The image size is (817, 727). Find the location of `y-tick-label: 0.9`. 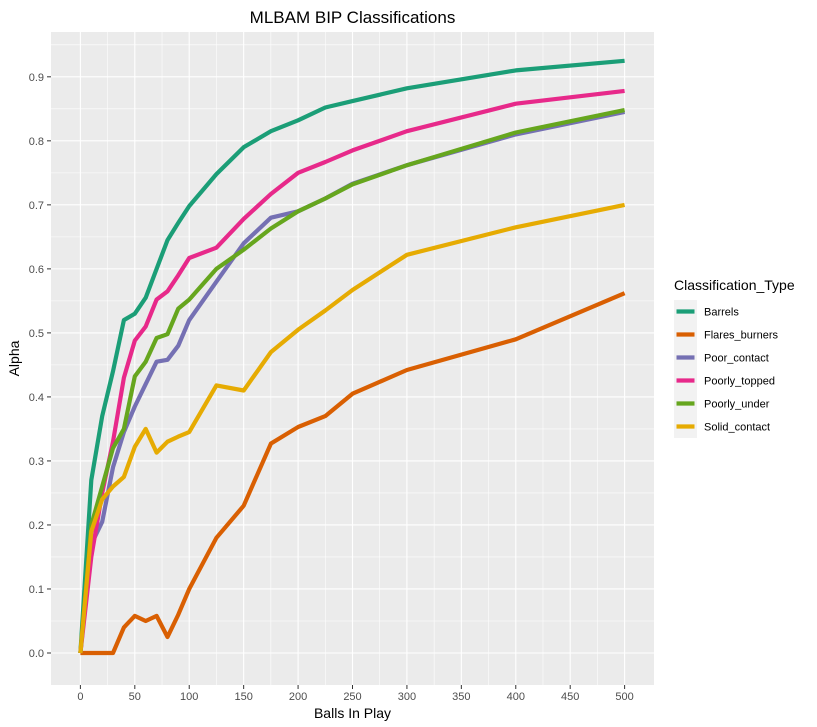

y-tick-label: 0.9 is located at coordinates (36, 78).